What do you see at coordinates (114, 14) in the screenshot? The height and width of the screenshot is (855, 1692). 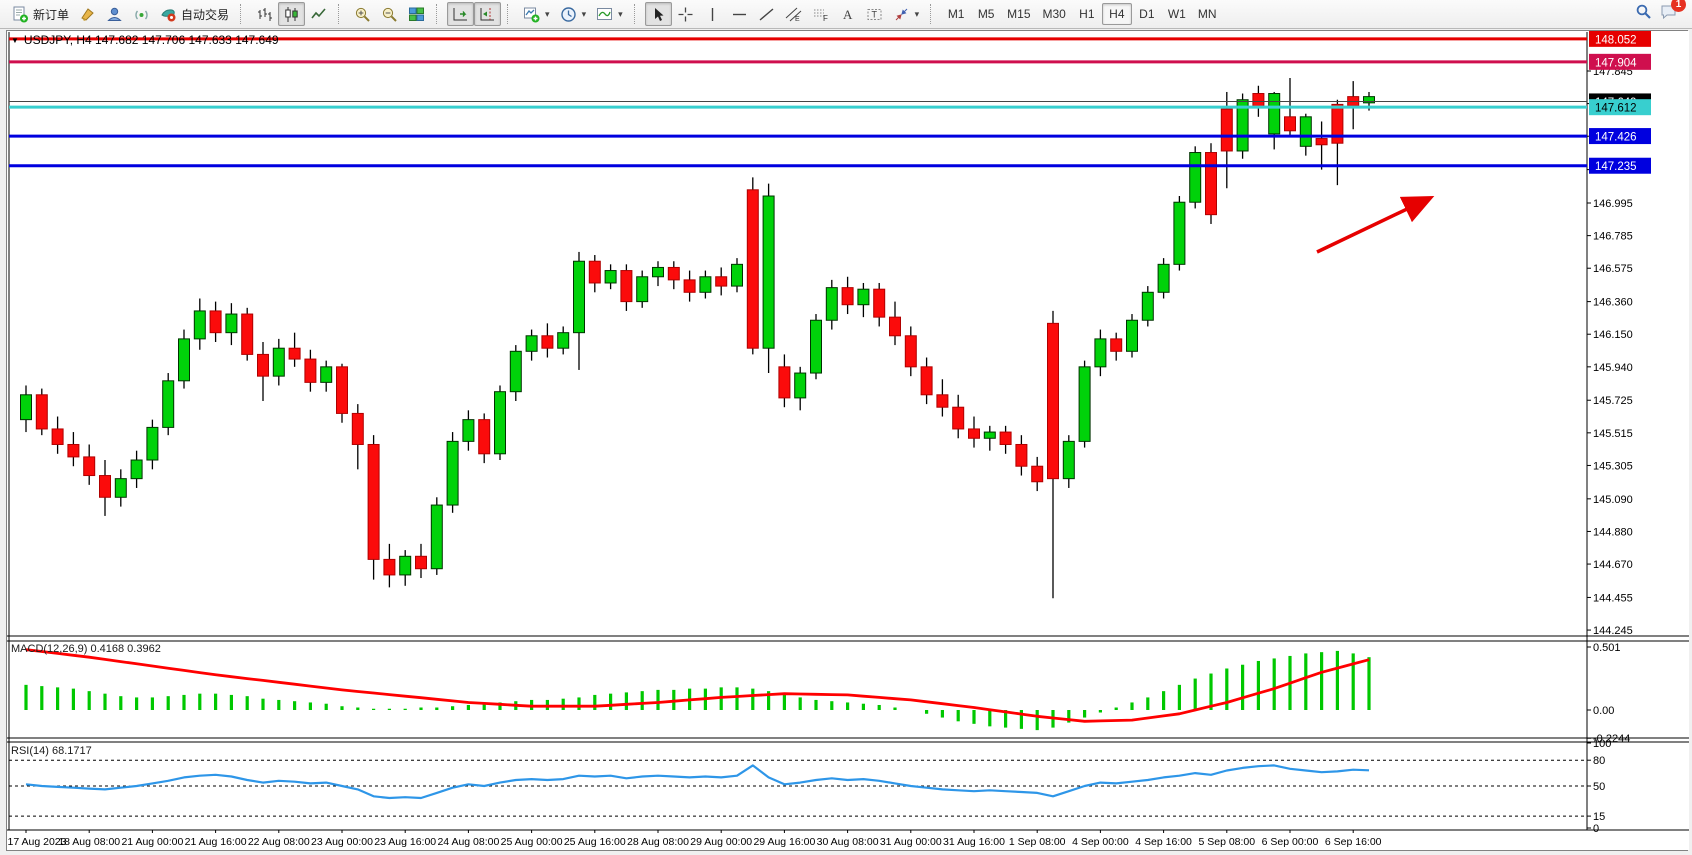 I see `profile-button` at bounding box center [114, 14].